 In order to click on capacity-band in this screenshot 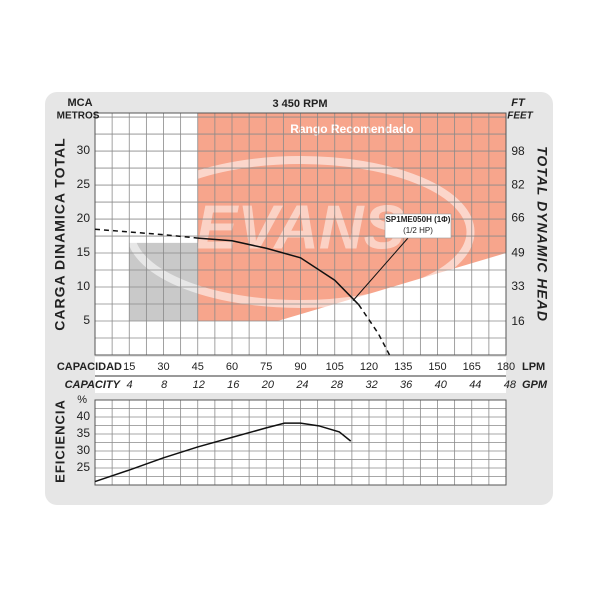, I will do `click(300, 375)`.